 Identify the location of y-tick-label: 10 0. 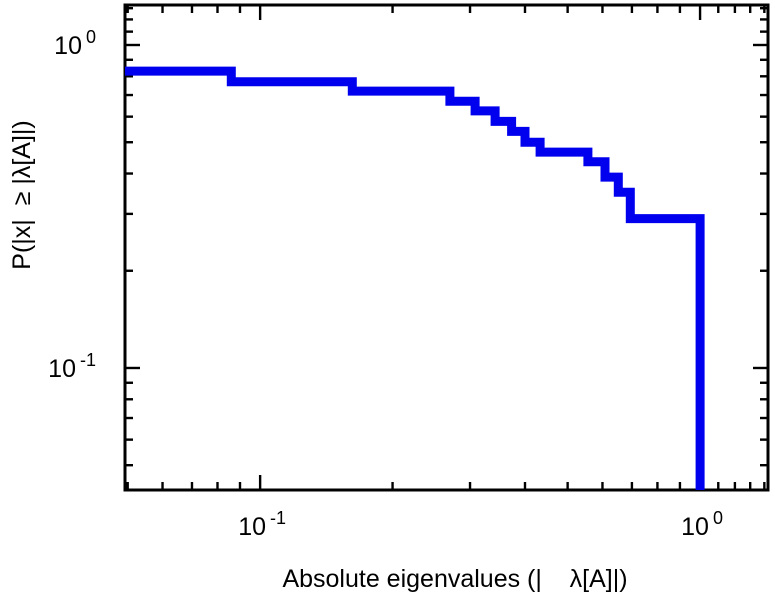
(75, 43).